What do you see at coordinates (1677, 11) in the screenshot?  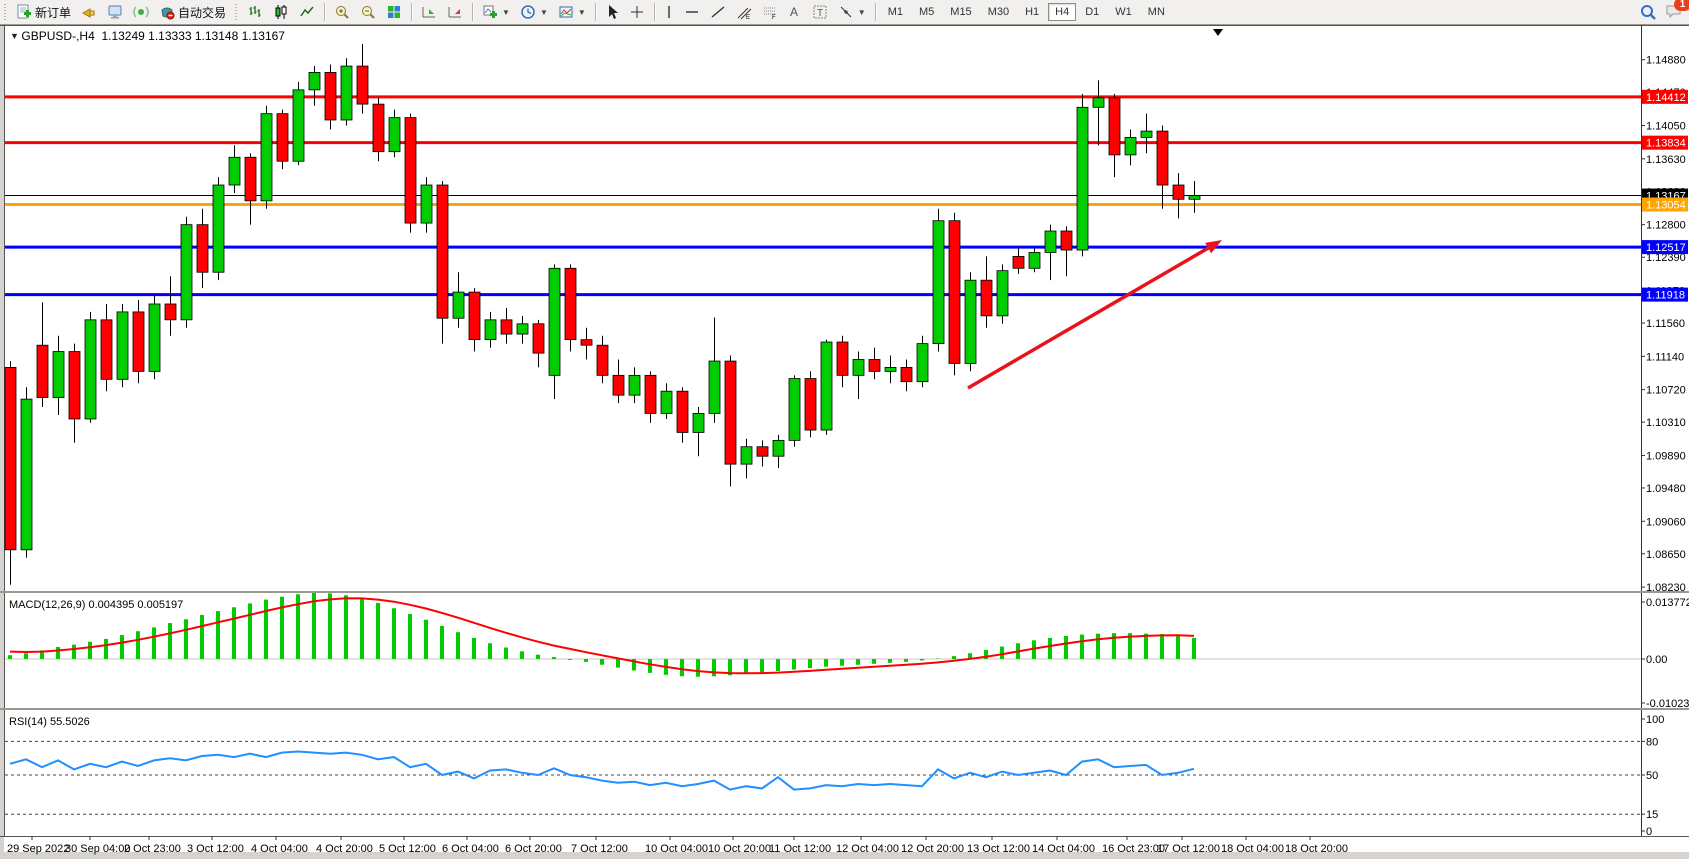 I see `notifications-button: 1` at bounding box center [1677, 11].